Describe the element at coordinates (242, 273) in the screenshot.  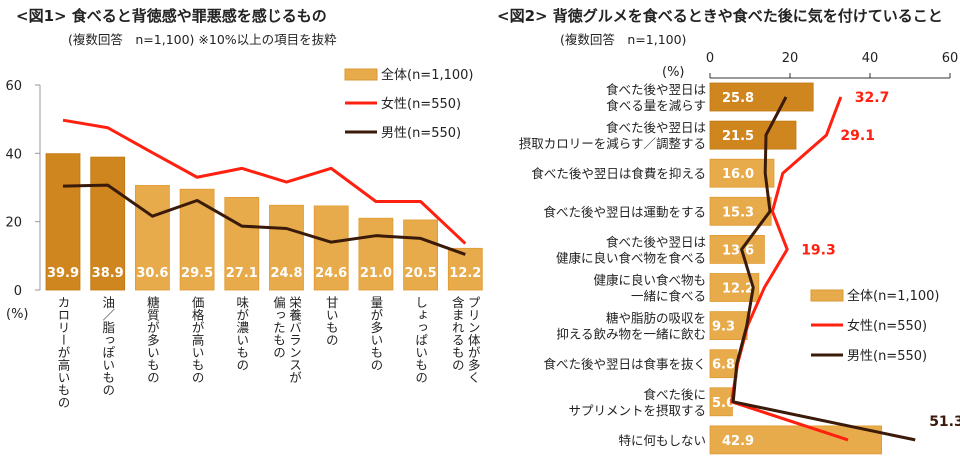
I see `bar-value-label: 27.1` at that location.